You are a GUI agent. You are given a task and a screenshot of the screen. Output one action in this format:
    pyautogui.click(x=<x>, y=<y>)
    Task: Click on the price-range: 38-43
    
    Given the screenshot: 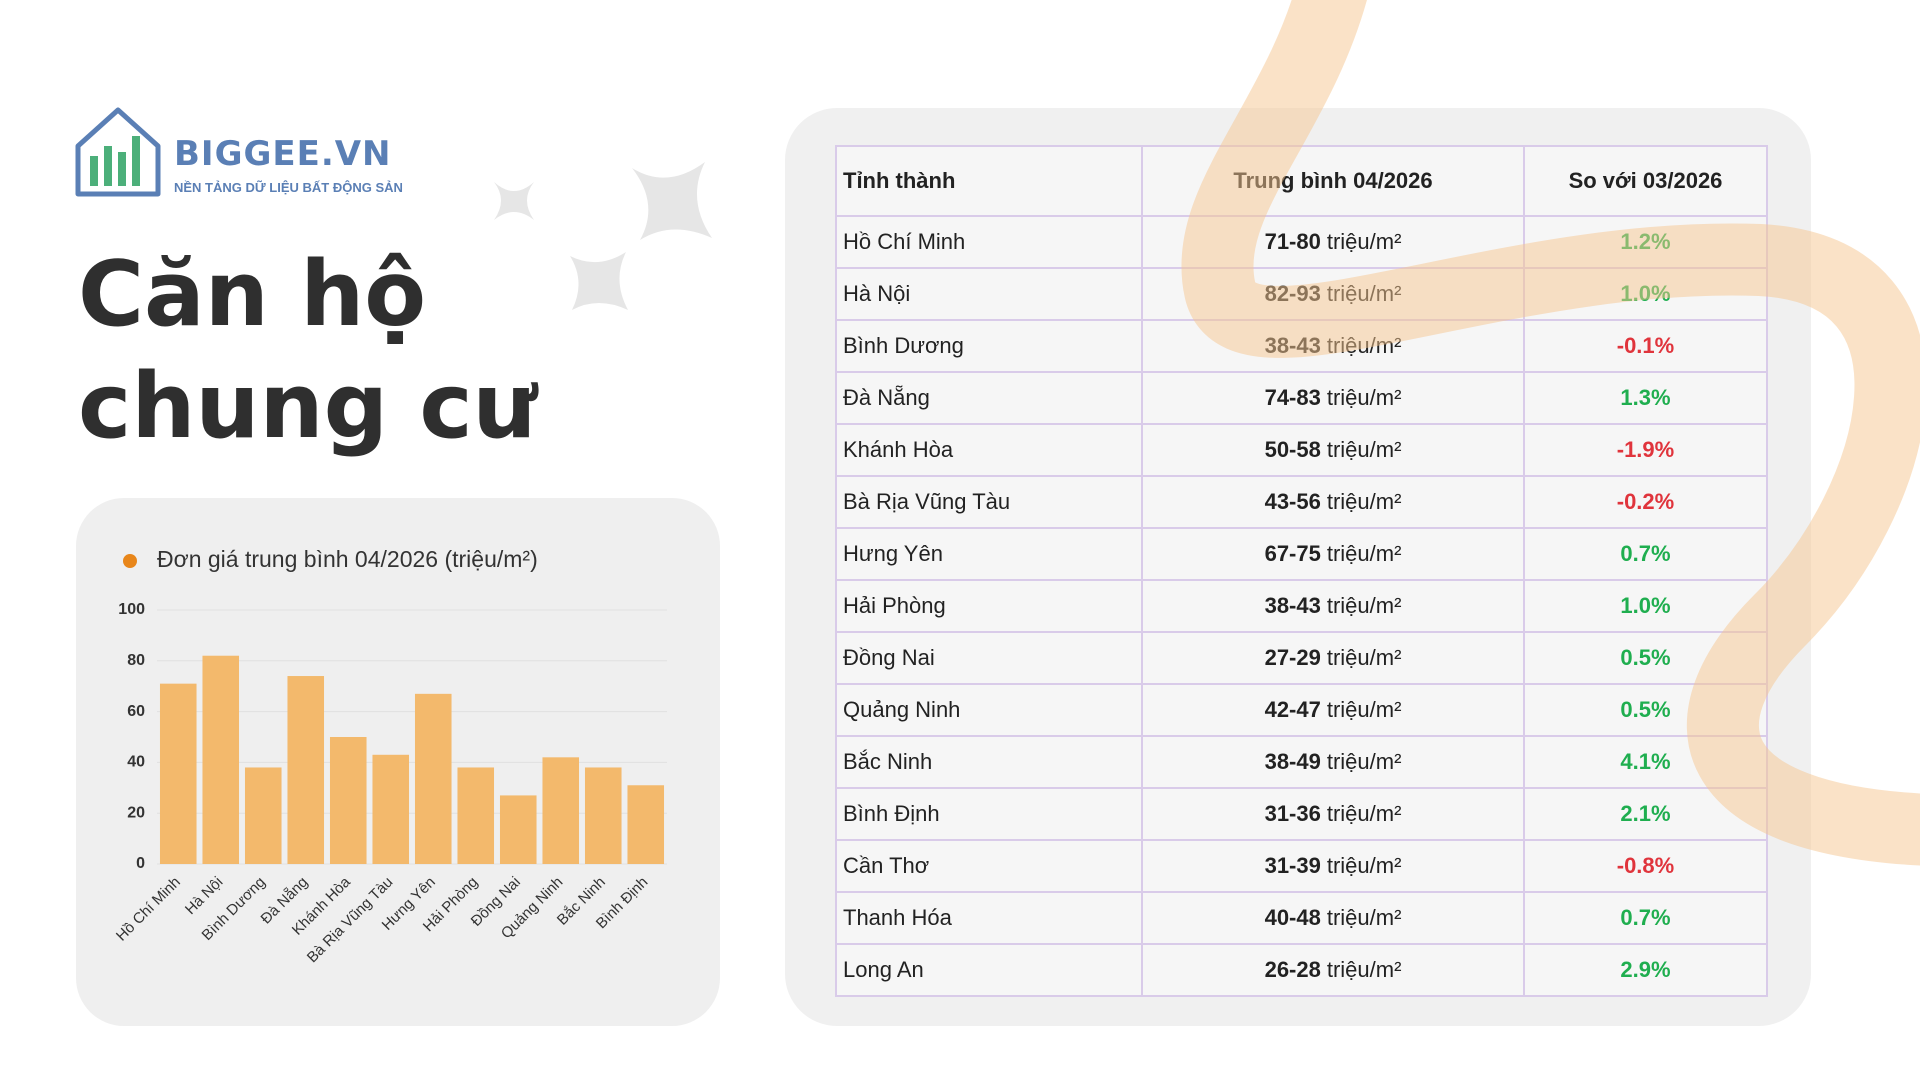 What is the action you would take?
    pyautogui.click(x=1292, y=605)
    